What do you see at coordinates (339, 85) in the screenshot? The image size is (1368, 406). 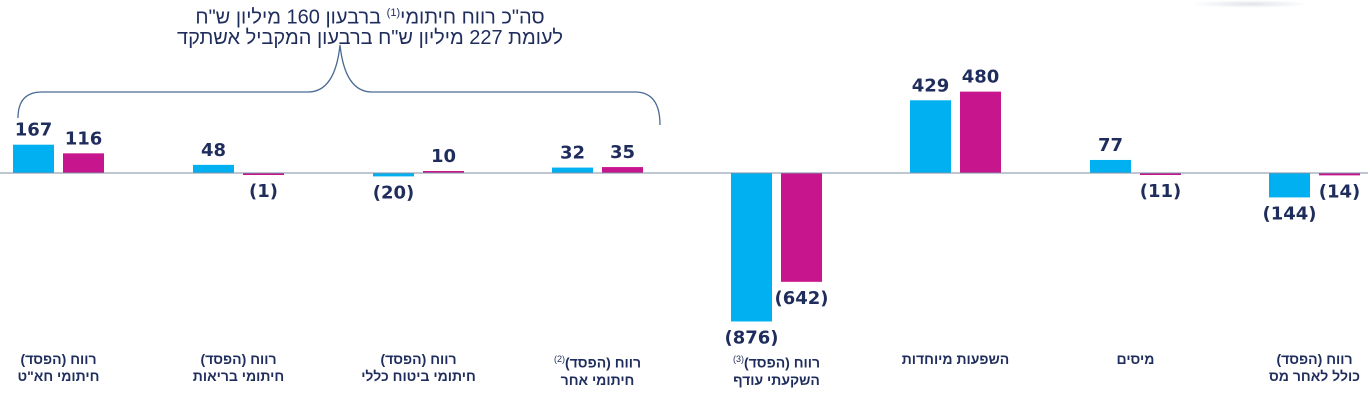 I see `summary-brace` at bounding box center [339, 85].